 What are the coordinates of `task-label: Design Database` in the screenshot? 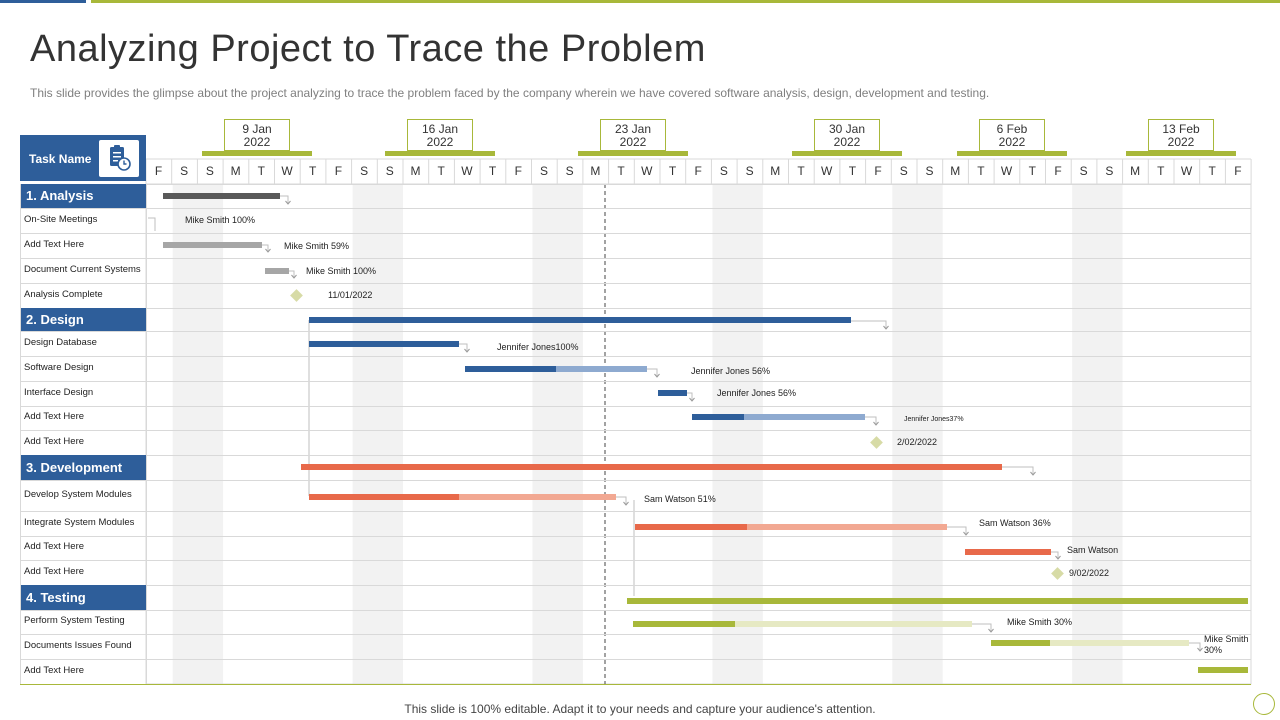 It's located at (60, 342).